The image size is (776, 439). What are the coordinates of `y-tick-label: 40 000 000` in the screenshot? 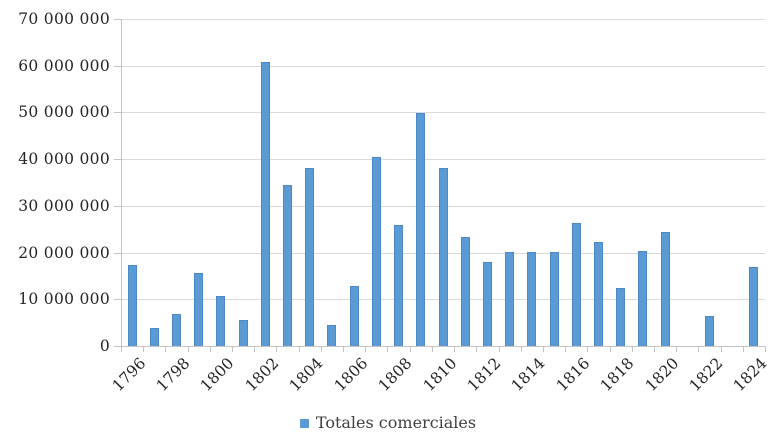 It's located at (64, 159).